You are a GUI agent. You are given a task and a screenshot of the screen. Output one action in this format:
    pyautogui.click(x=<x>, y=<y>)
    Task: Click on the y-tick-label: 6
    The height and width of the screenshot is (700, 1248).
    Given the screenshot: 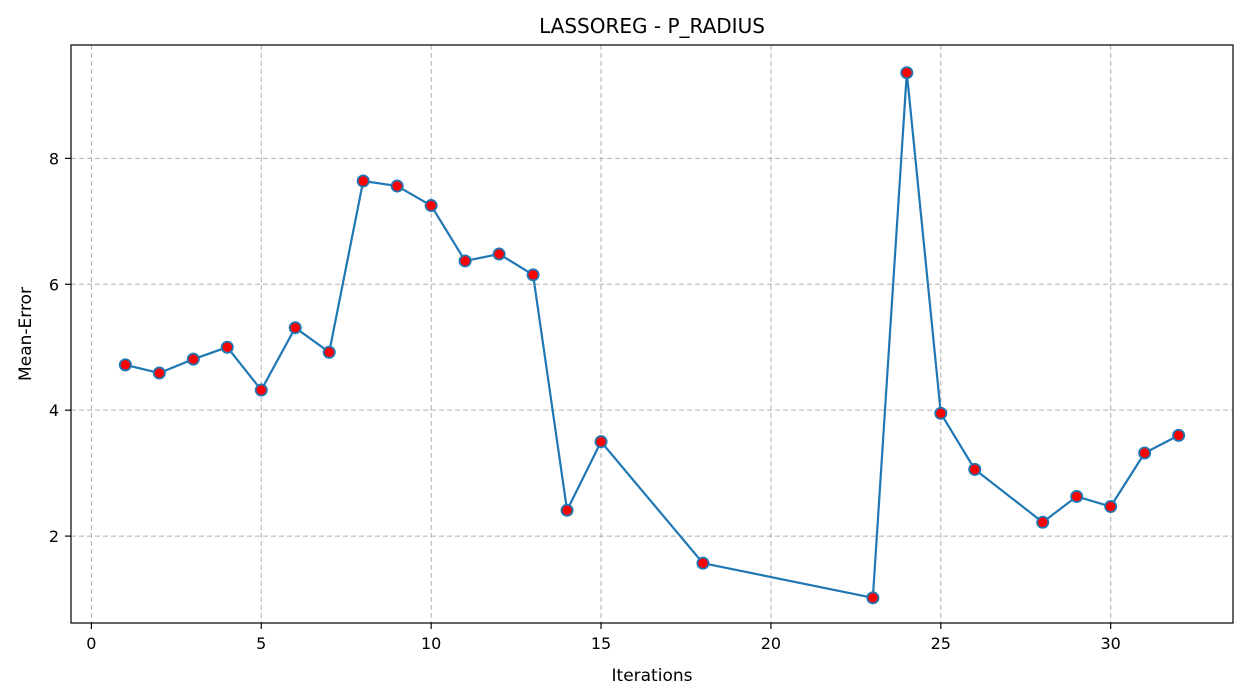 What is the action you would take?
    pyautogui.click(x=54, y=284)
    